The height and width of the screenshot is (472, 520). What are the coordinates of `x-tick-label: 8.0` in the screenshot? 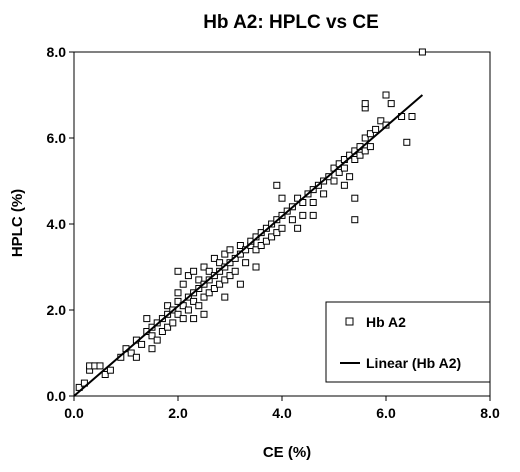 It's located at (490, 413).